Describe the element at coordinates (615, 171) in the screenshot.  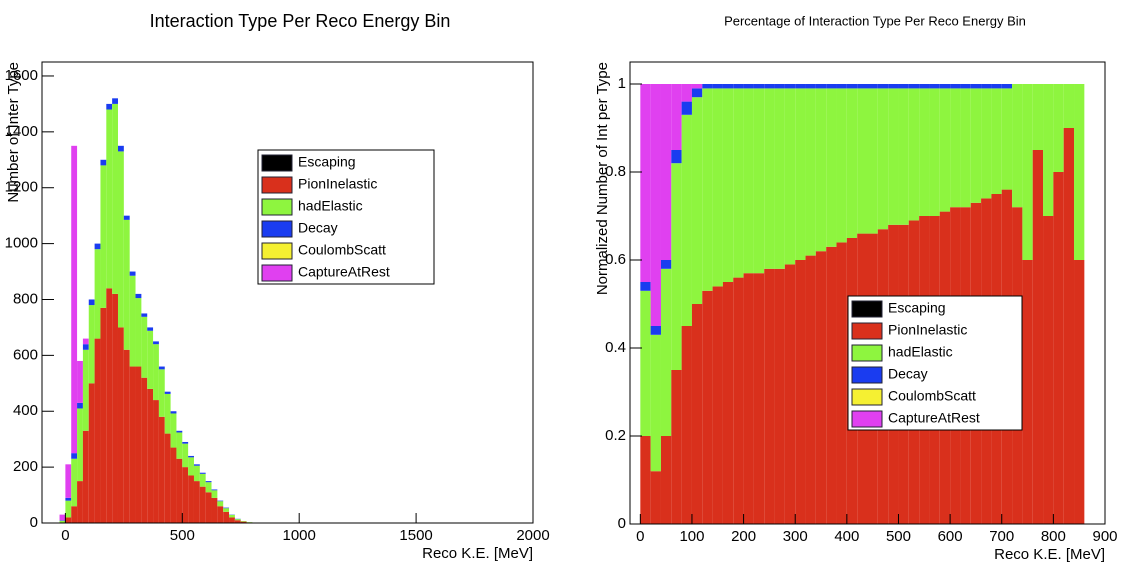
I see `y-tick-label: 0.8` at that location.